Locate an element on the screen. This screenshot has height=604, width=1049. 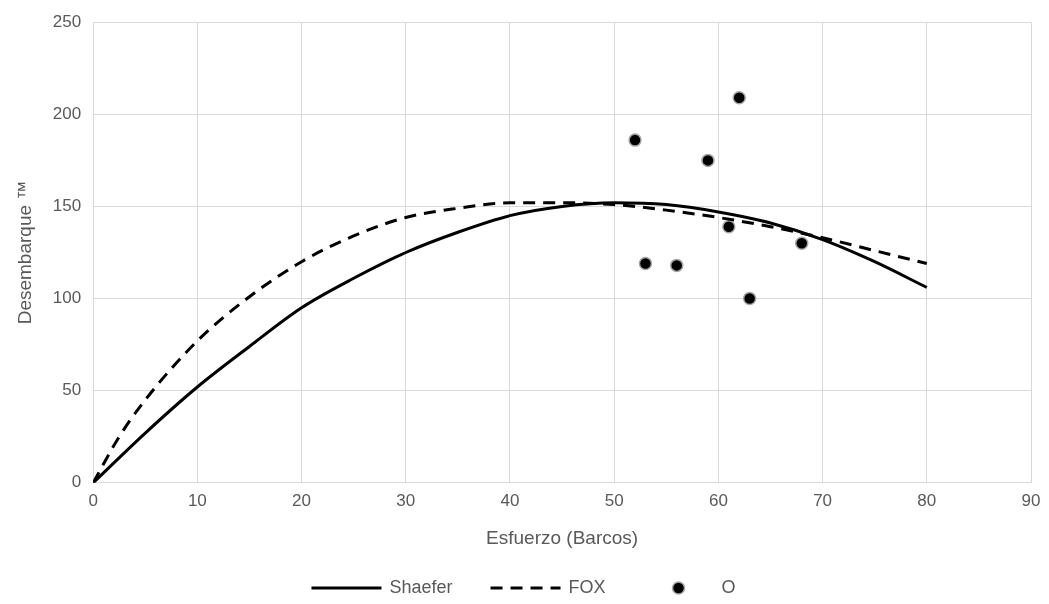
legend-label: FOX is located at coordinates (587, 586).